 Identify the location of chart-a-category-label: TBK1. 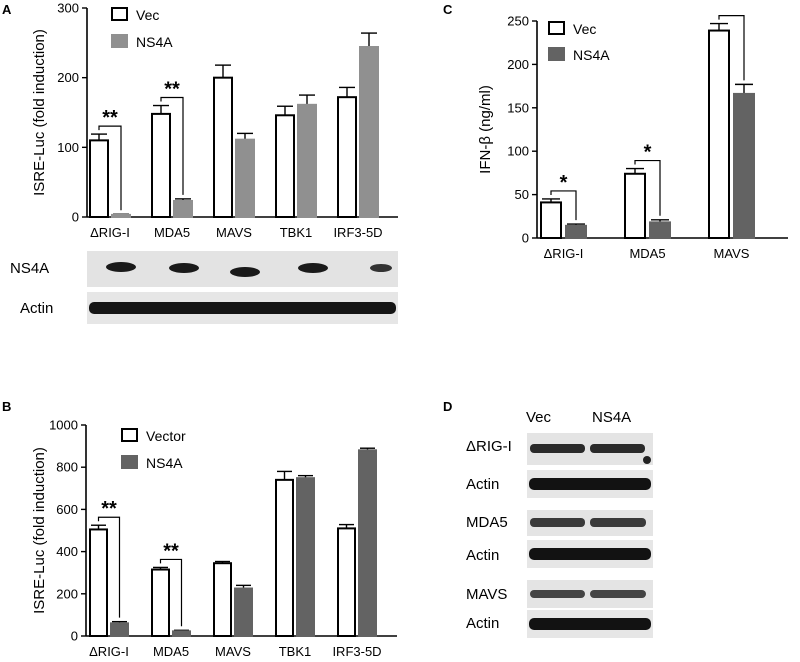
(296, 232).